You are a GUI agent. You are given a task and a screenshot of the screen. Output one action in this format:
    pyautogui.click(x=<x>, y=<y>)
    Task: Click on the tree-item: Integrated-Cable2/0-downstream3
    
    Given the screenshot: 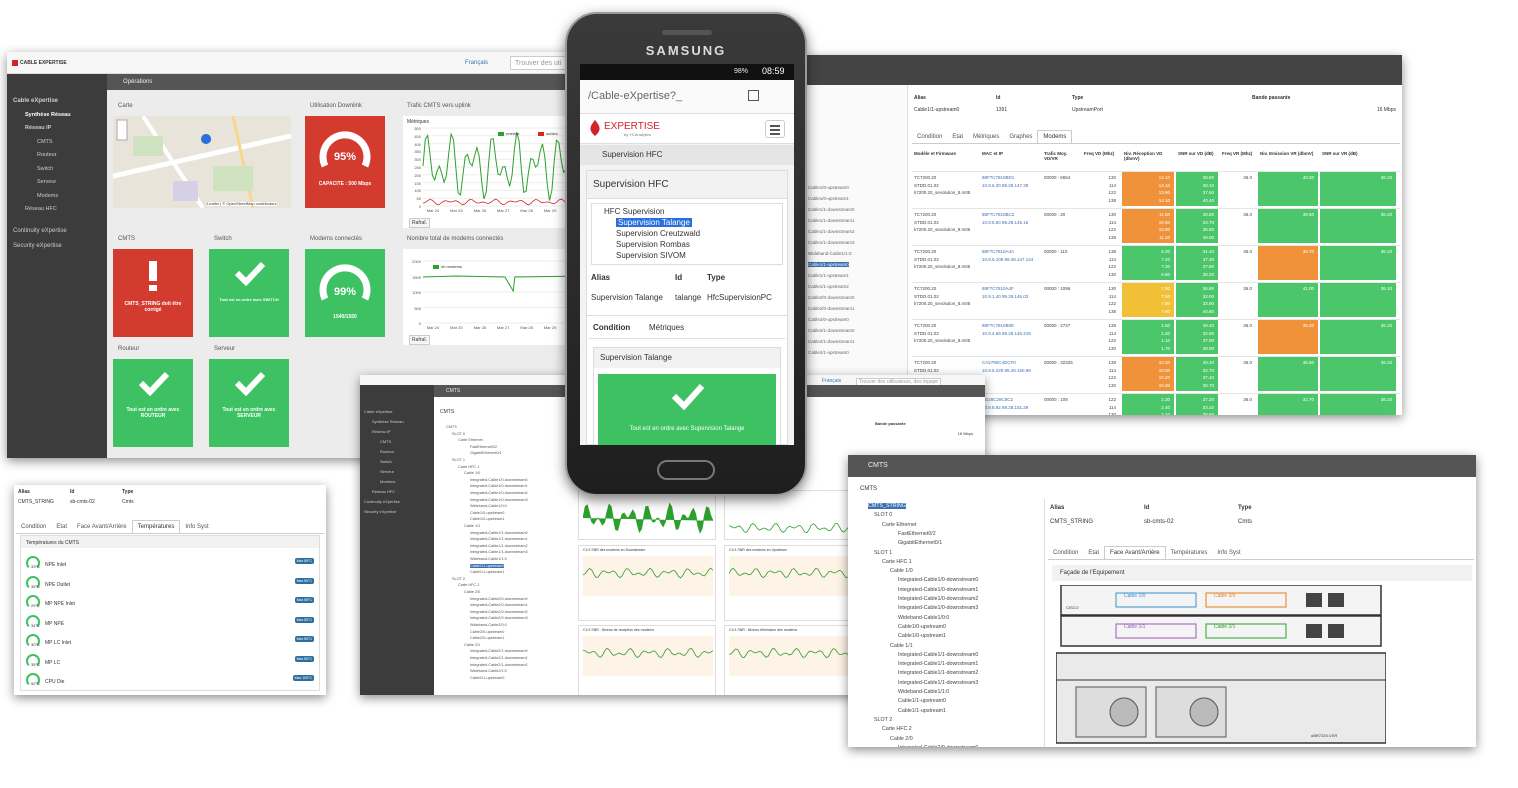 What is the action you would take?
    pyautogui.click(x=499, y=618)
    